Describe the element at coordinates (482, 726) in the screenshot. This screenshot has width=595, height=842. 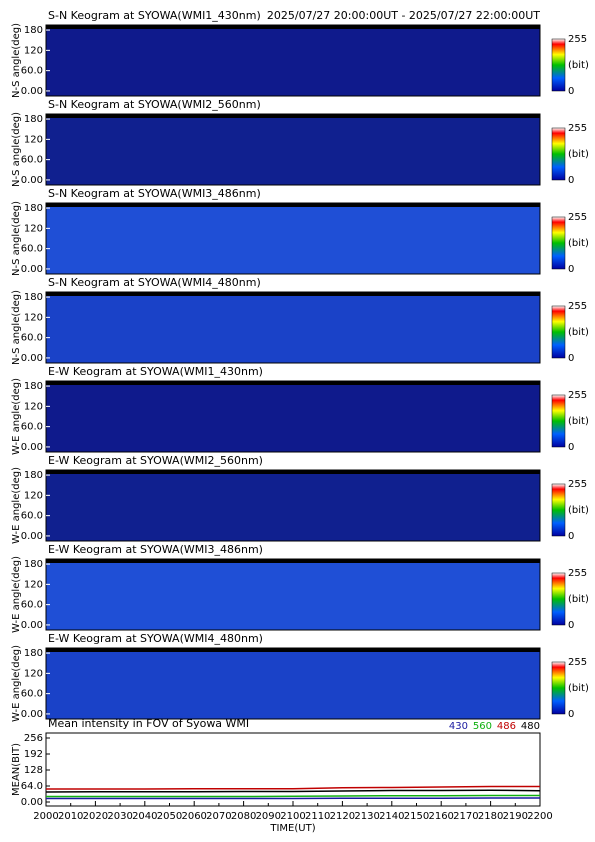
I see `legend-entry: 560` at that location.